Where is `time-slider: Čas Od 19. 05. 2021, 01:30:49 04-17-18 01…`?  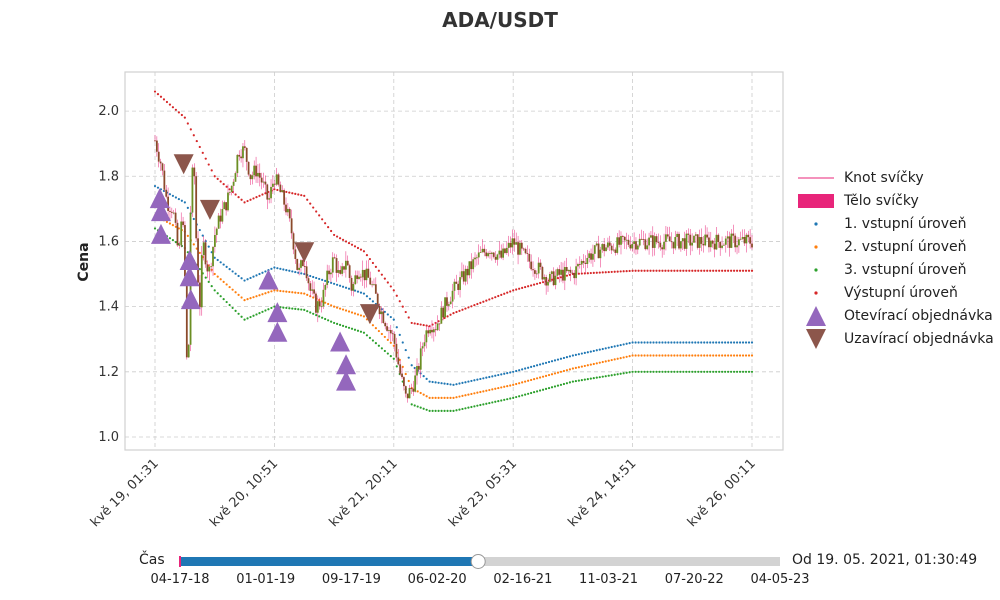
time-slider: Čas Od 19. 05. 2021, 01:30:49 04-17-18 01… is located at coordinates (500, 574).